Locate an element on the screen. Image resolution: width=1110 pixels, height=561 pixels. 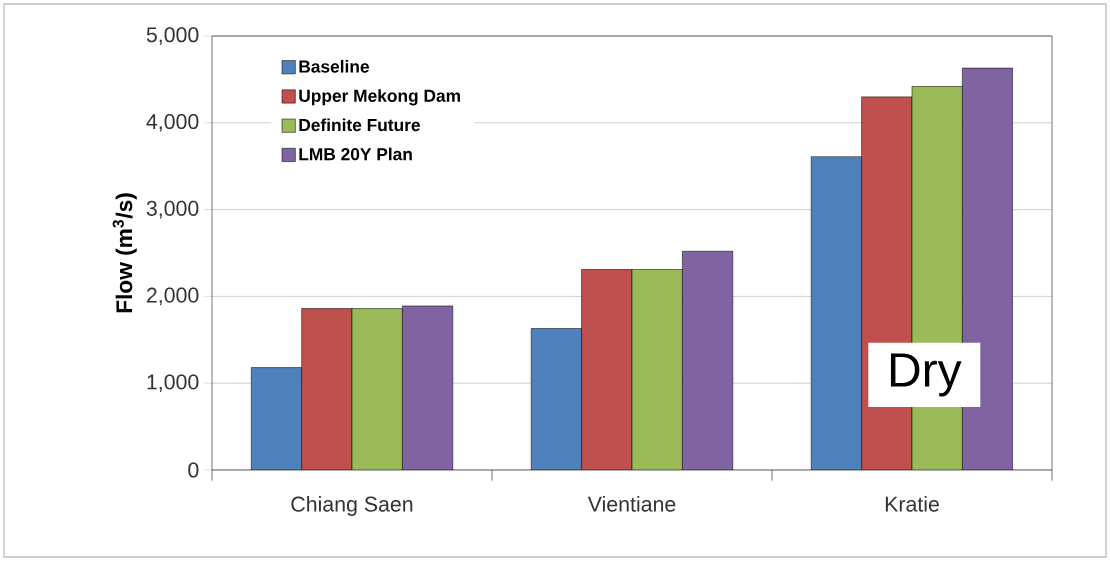
annotation: Dry is located at coordinates (926, 375).